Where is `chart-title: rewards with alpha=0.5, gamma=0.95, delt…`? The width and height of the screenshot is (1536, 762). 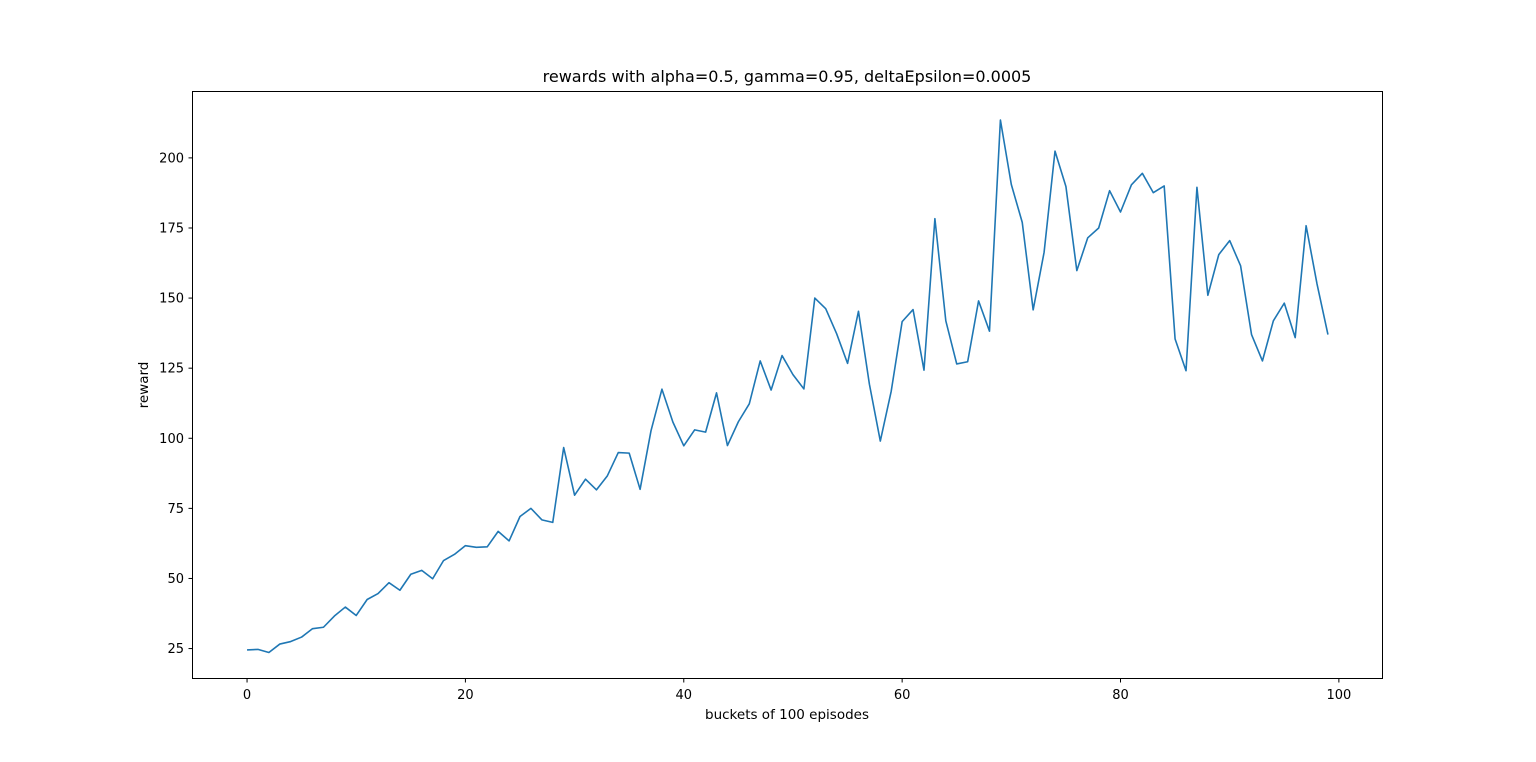 chart-title: rewards with alpha=0.5, gamma=0.95, delt… is located at coordinates (787, 76).